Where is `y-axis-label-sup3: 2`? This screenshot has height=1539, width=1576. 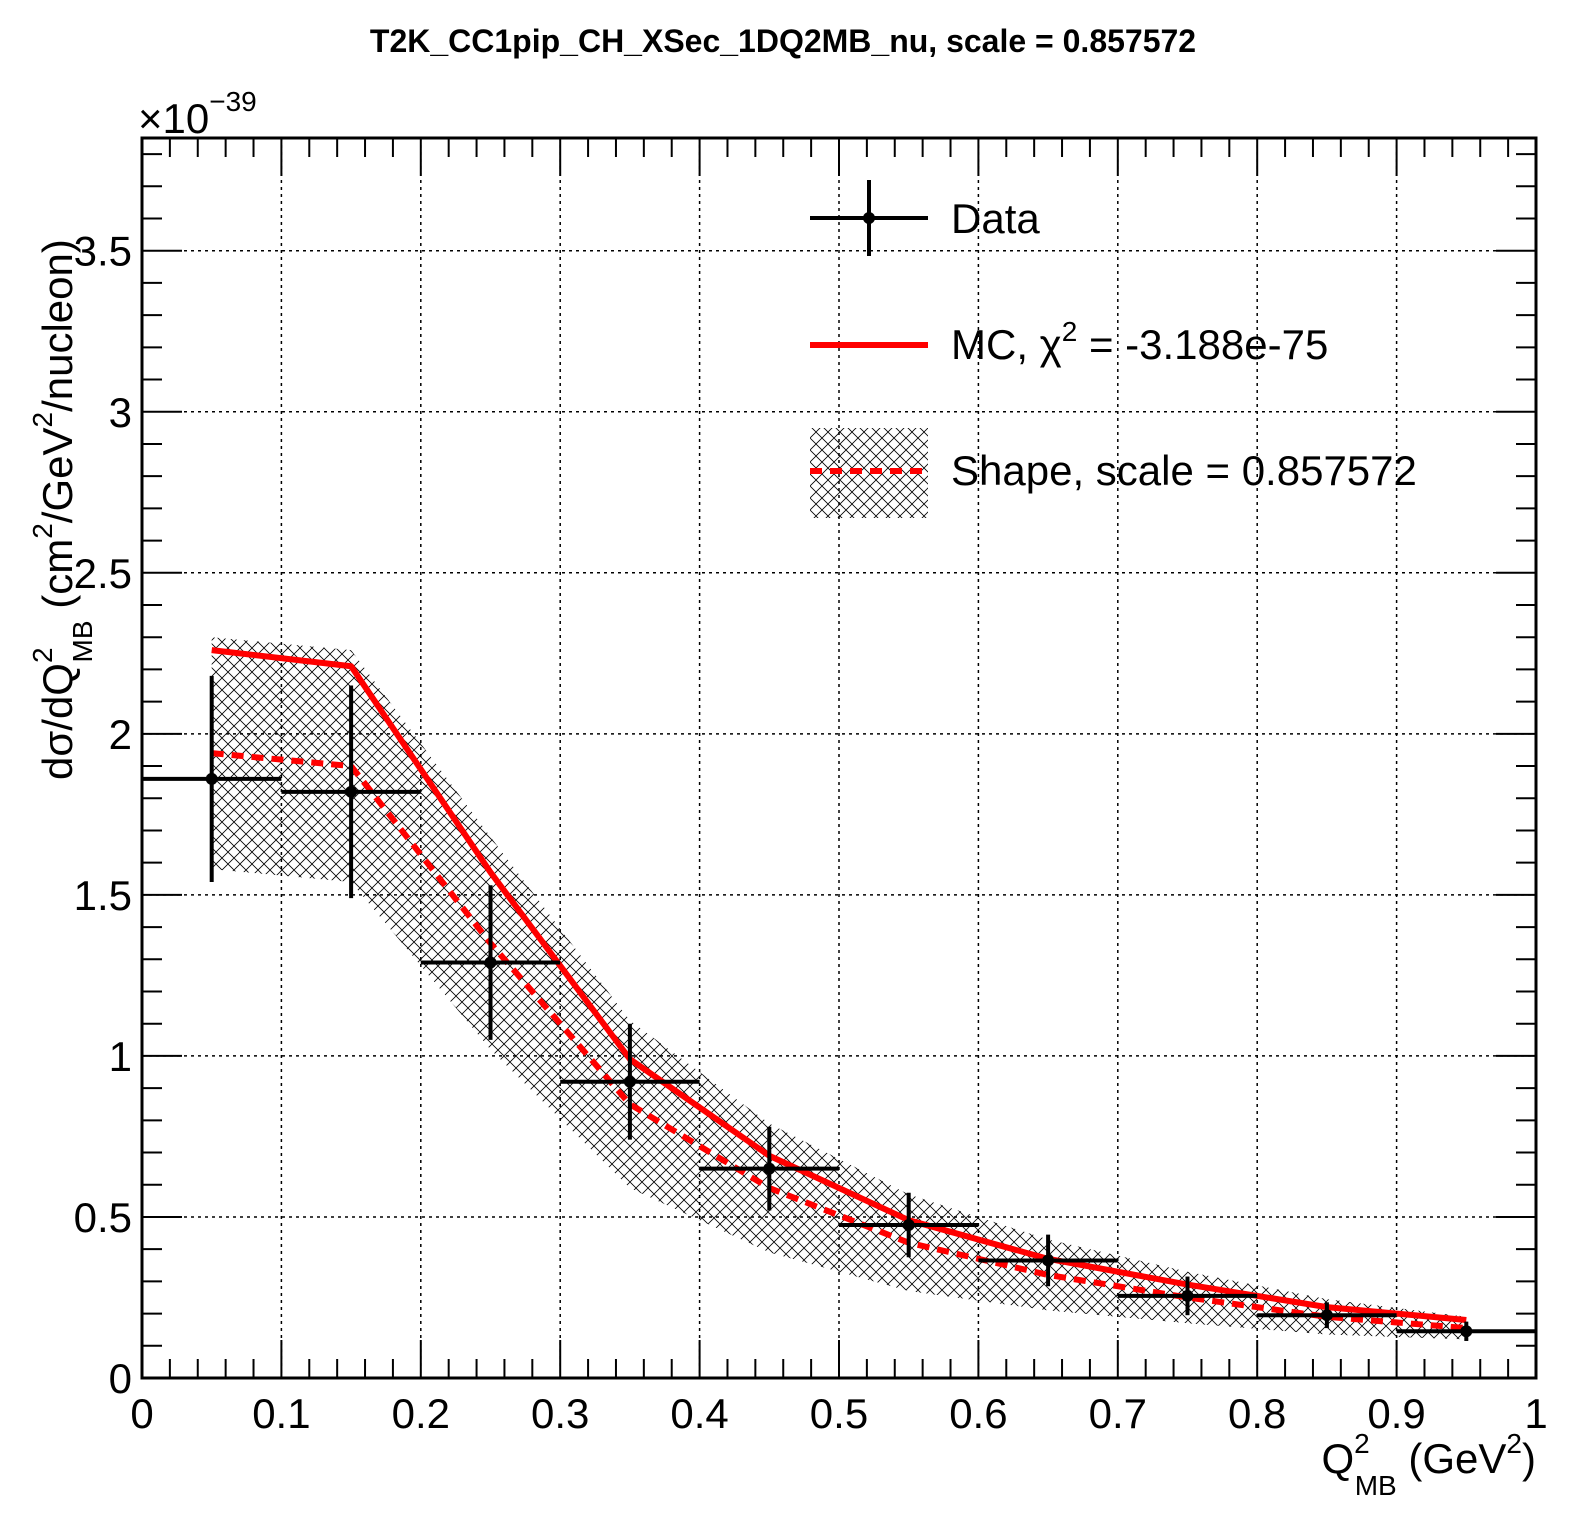 y-axis-label-sup3: 2 is located at coordinates (42, 420).